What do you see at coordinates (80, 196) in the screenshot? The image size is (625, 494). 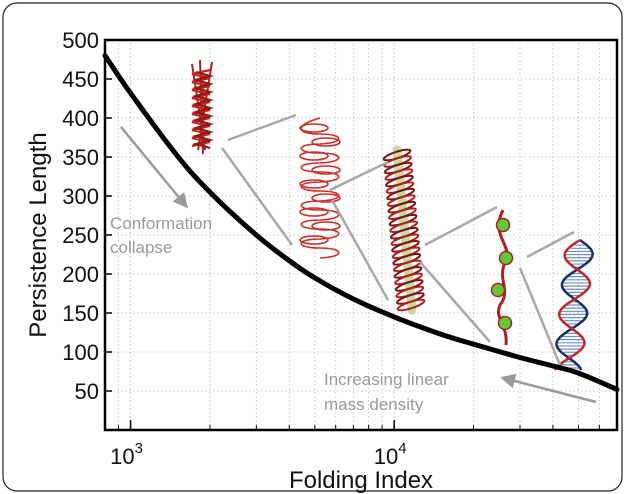 I see `y-tick-label: 300` at bounding box center [80, 196].